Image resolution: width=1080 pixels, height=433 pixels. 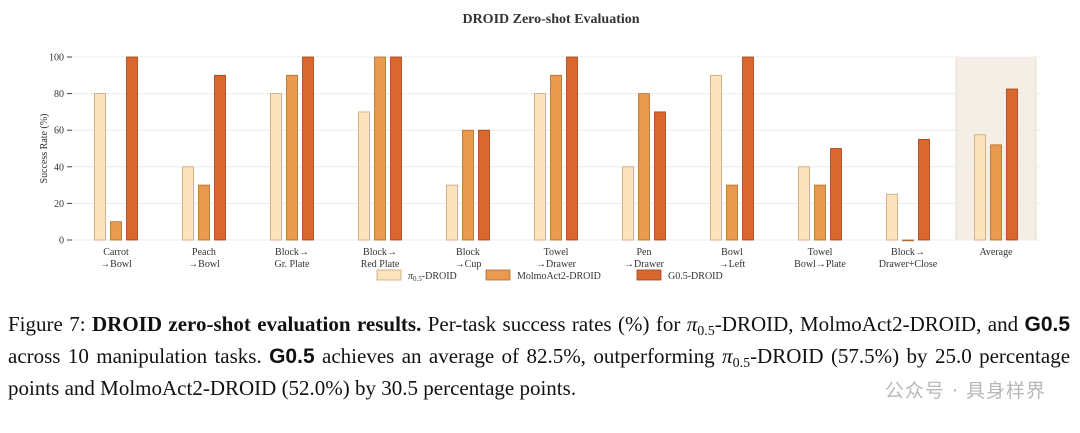 I want to click on legend-label: MolmoAct2-DROID, so click(x=559, y=276).